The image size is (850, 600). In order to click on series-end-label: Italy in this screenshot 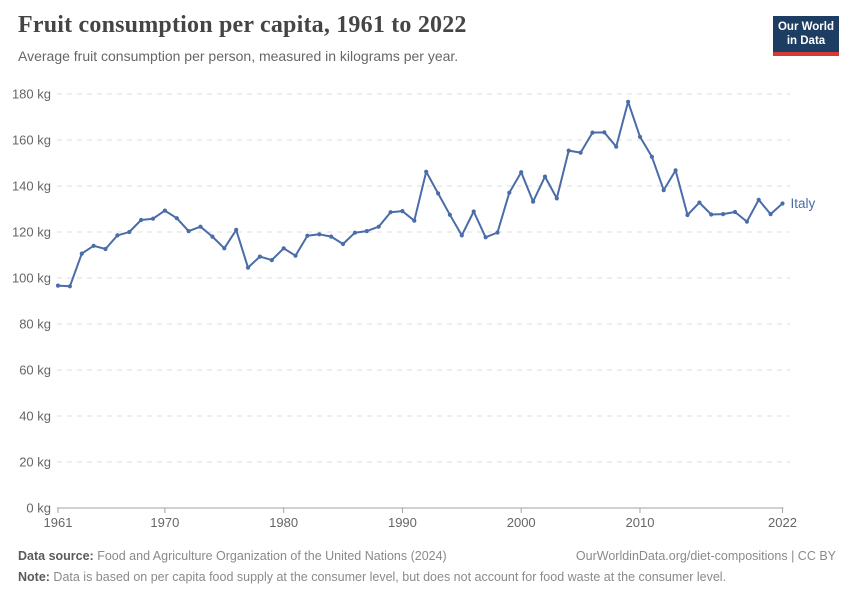, I will do `click(803, 203)`.